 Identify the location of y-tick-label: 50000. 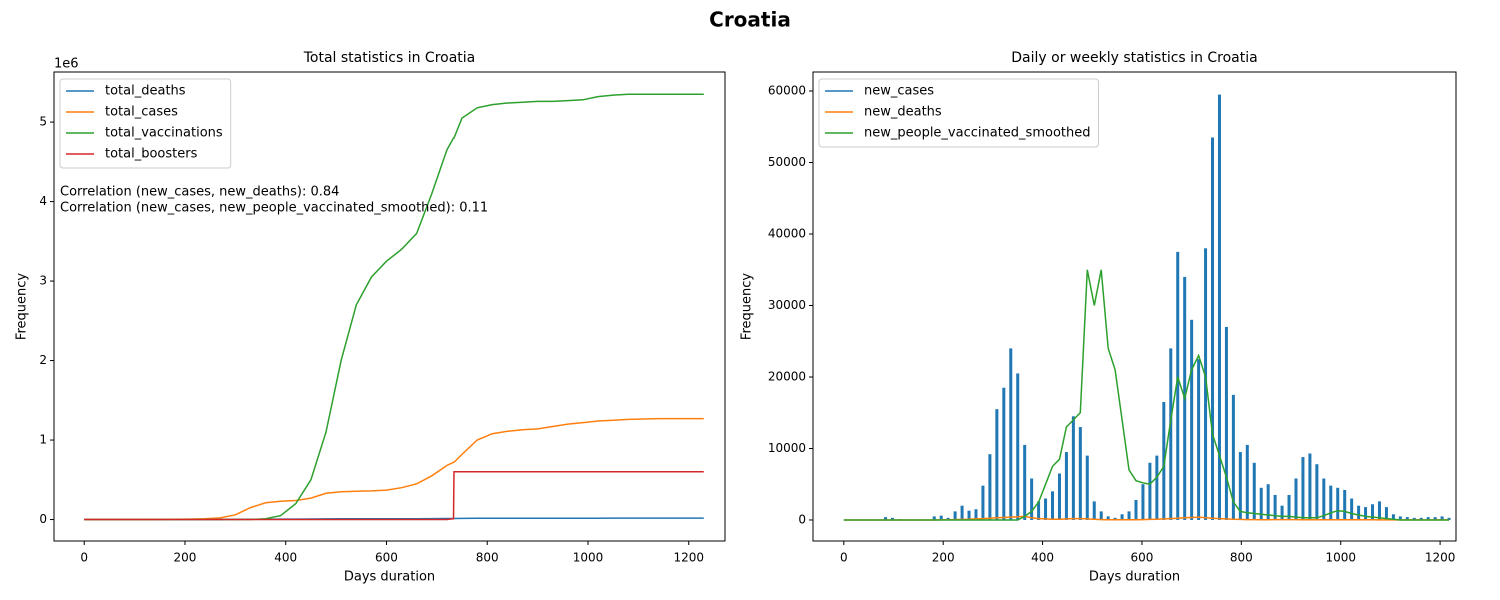
(787, 162).